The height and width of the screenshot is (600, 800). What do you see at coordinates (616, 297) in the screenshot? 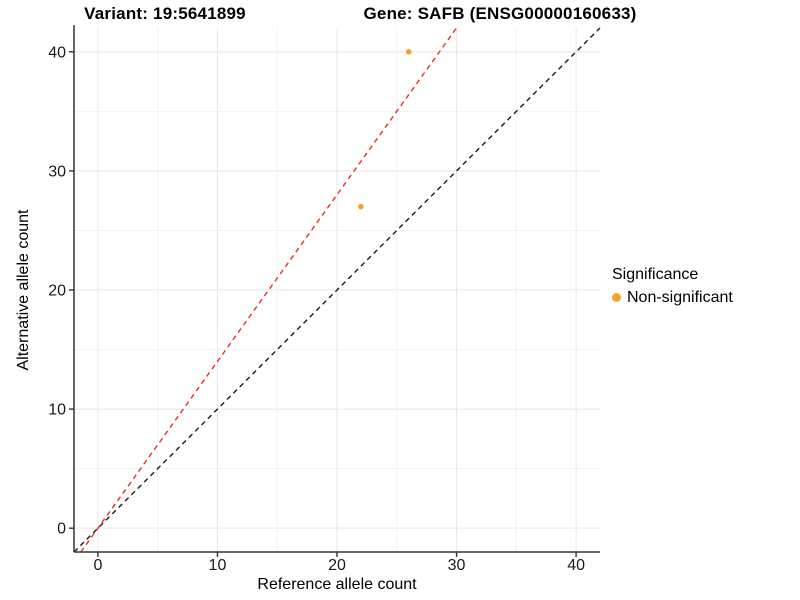
I see `legend-point-icon` at bounding box center [616, 297].